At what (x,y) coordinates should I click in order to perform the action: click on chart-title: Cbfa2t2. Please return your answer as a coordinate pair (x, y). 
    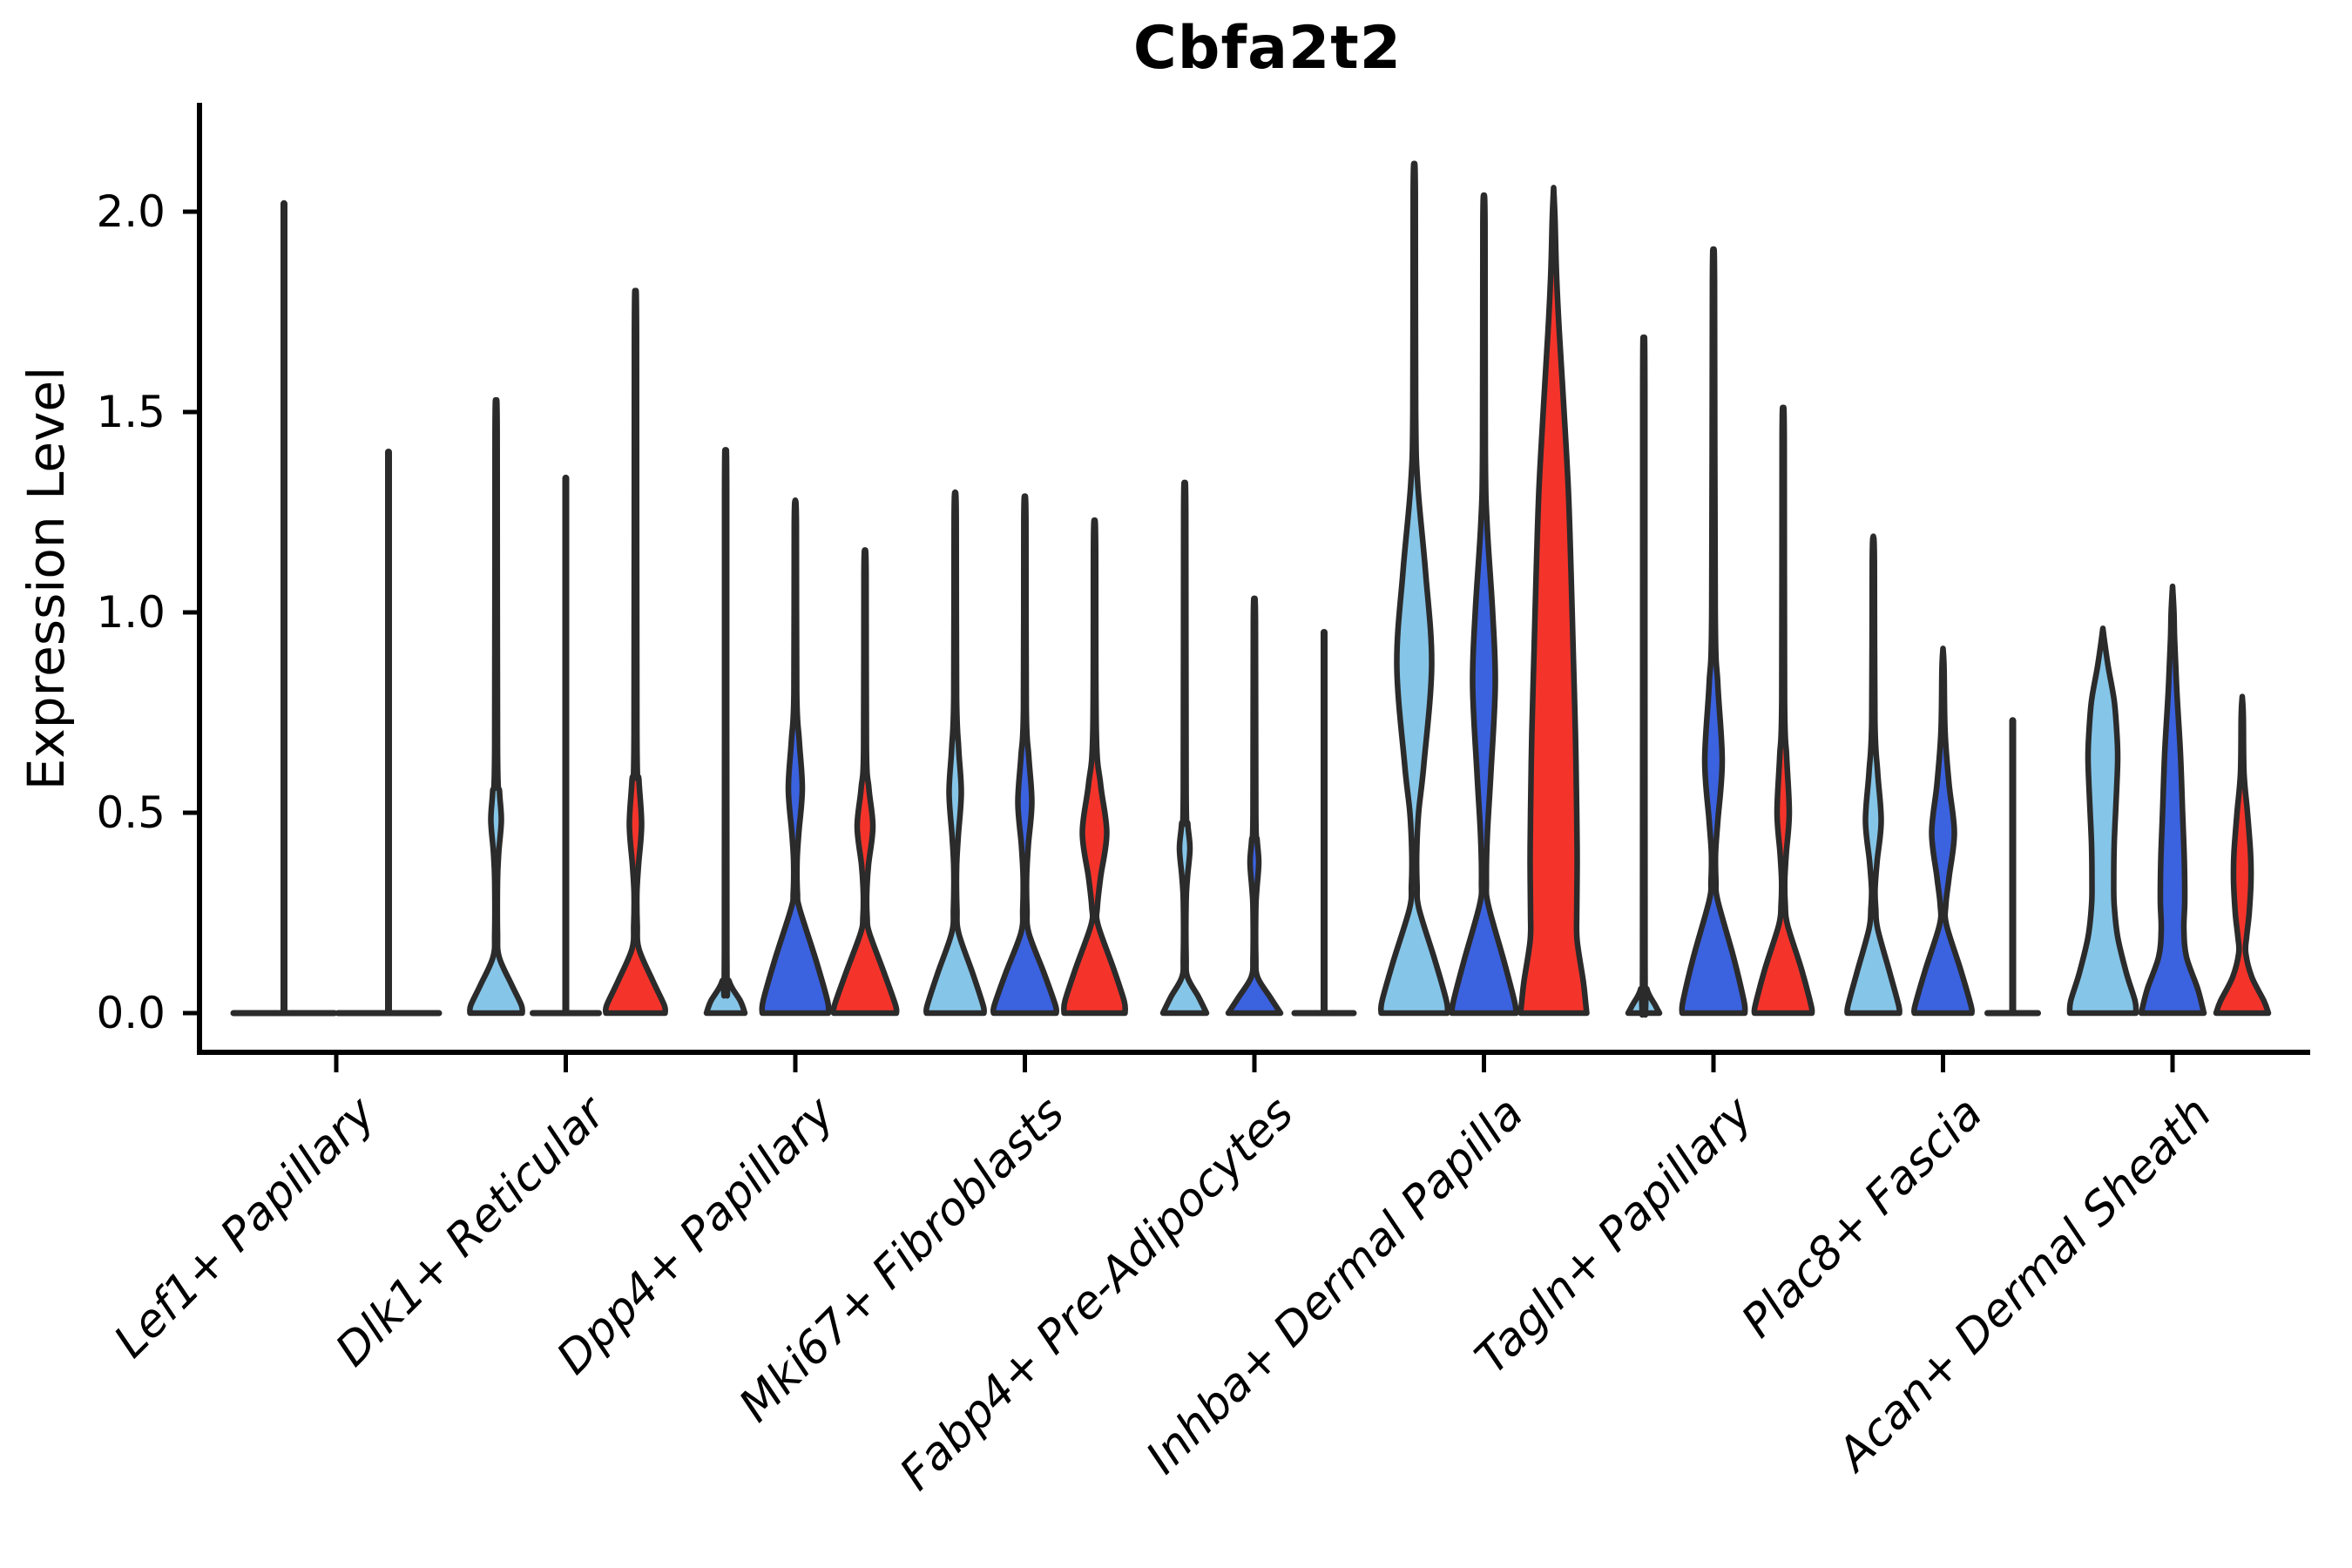
    Looking at the image, I should click on (1267, 48).